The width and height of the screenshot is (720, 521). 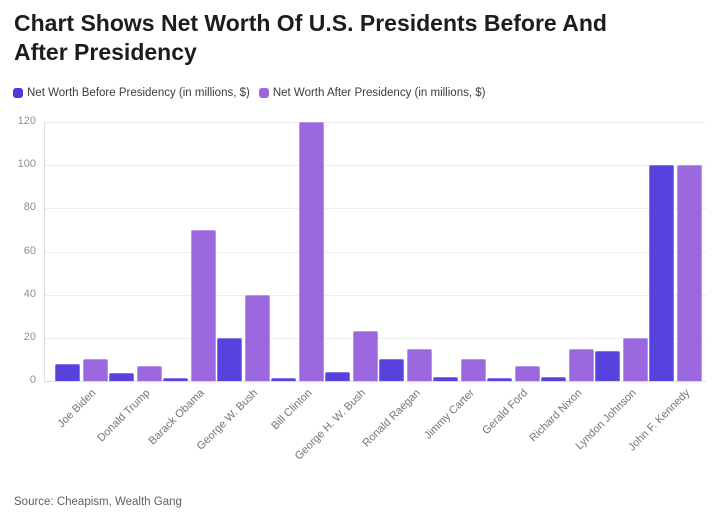 I want to click on bar-after-joe-biden, so click(x=95, y=370).